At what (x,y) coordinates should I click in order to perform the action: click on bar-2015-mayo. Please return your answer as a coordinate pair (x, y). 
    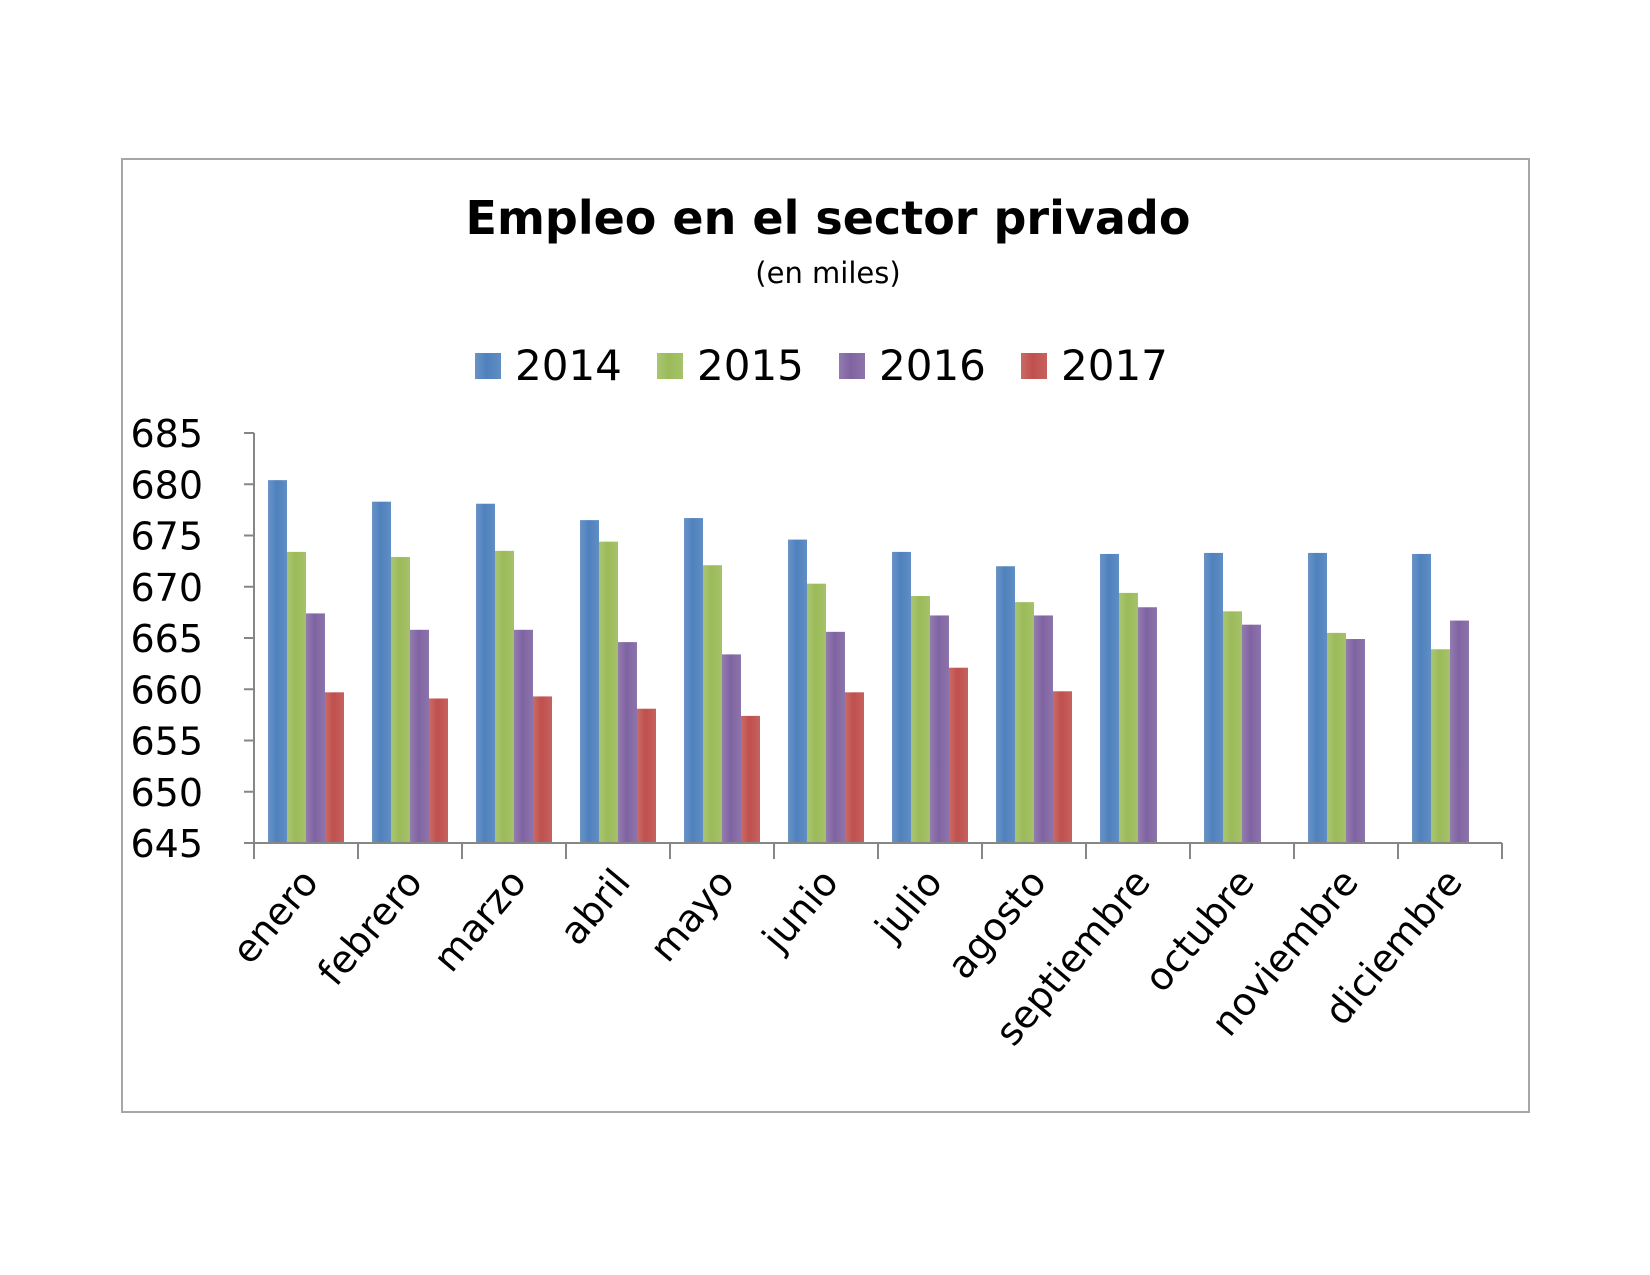
    Looking at the image, I should click on (712, 704).